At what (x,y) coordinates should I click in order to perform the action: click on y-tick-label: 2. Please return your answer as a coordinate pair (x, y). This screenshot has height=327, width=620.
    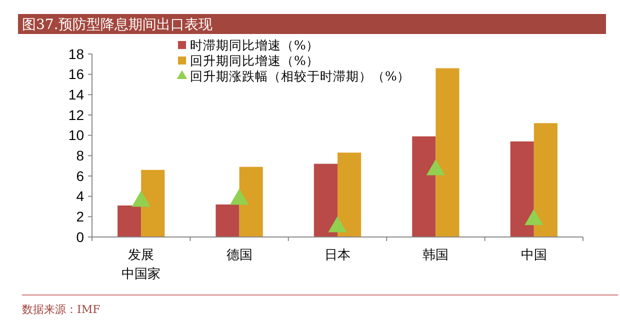
    Looking at the image, I should click on (80, 216).